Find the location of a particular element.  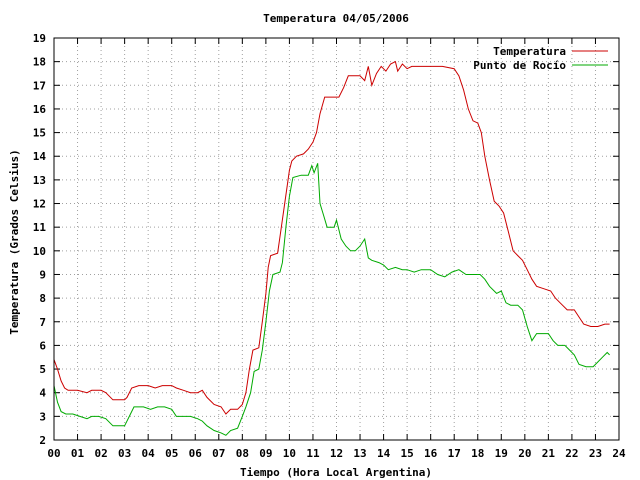

chart-title: Temperatura 04/05/2006 is located at coordinates (336, 18).